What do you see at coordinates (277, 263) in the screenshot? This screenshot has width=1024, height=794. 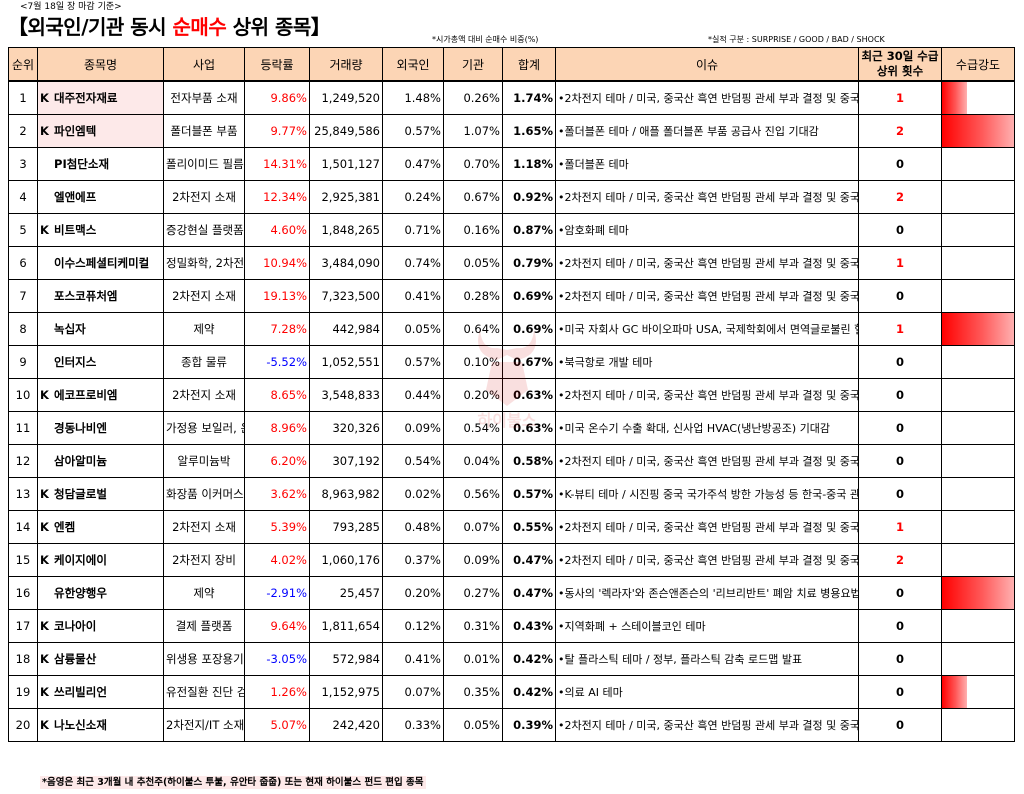 I see `change-cell: 10.94%` at bounding box center [277, 263].